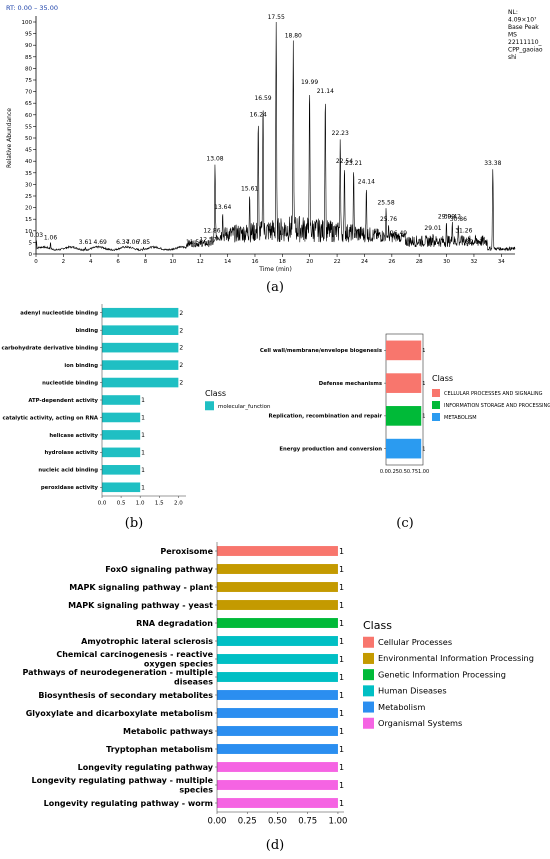  What do you see at coordinates (446, 217) in the screenshot?
I see `peak-label: 29.99` at bounding box center [446, 217].